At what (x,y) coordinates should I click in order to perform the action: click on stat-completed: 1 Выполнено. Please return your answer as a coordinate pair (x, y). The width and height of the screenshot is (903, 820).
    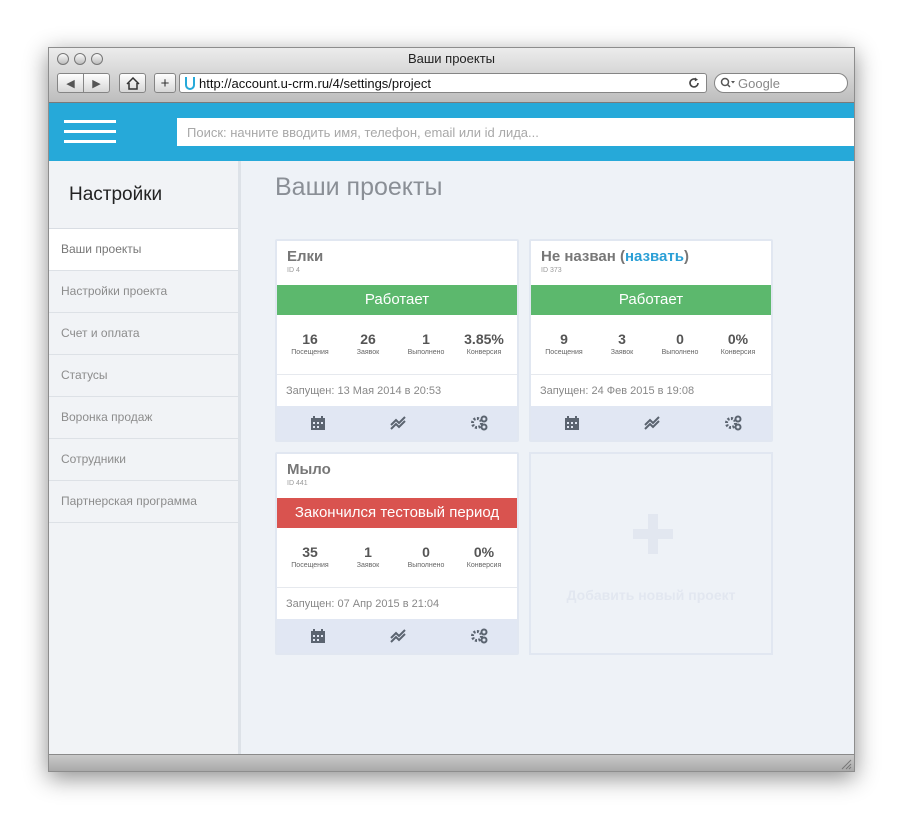
    Looking at the image, I should click on (426, 343).